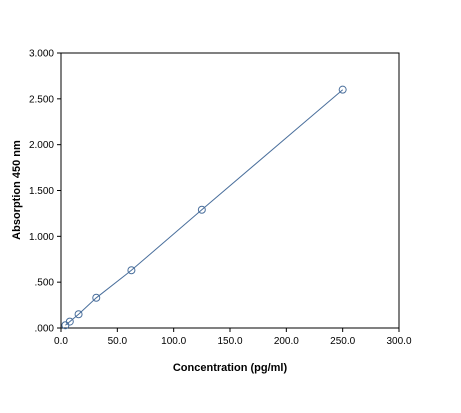 The width and height of the screenshot is (461, 413). What do you see at coordinates (41, 237) in the screenshot?
I see `y-tick-label: 1.000` at bounding box center [41, 237].